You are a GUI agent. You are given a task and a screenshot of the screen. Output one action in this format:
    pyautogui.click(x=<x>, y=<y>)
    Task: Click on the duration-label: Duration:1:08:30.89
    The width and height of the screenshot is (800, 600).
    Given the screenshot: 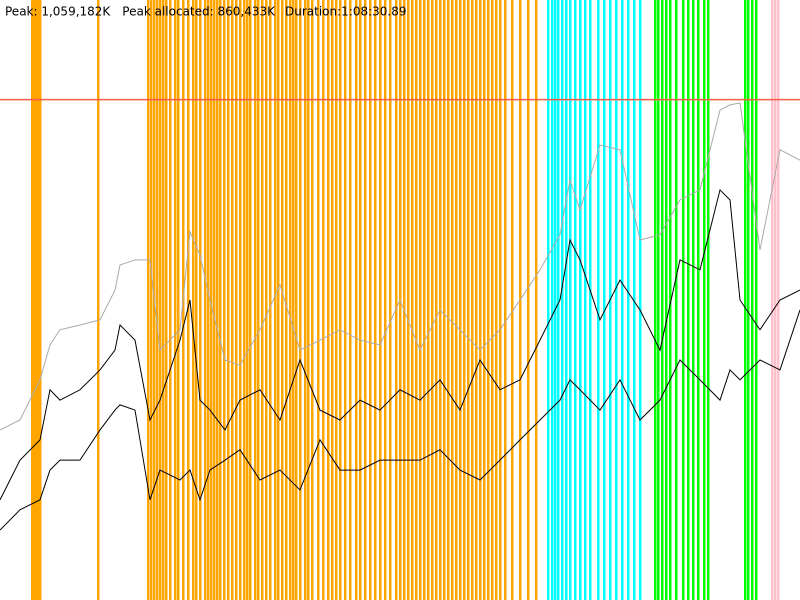 What is the action you would take?
    pyautogui.click(x=346, y=12)
    